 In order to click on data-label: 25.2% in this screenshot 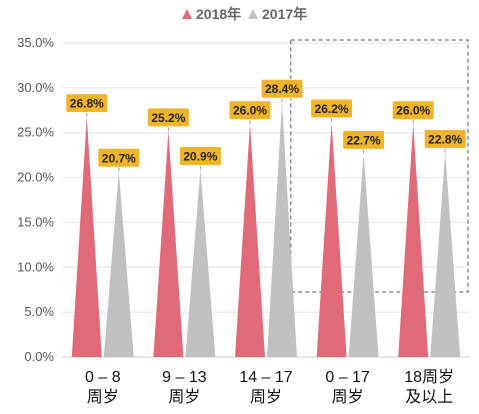, I will do `click(168, 118)`.